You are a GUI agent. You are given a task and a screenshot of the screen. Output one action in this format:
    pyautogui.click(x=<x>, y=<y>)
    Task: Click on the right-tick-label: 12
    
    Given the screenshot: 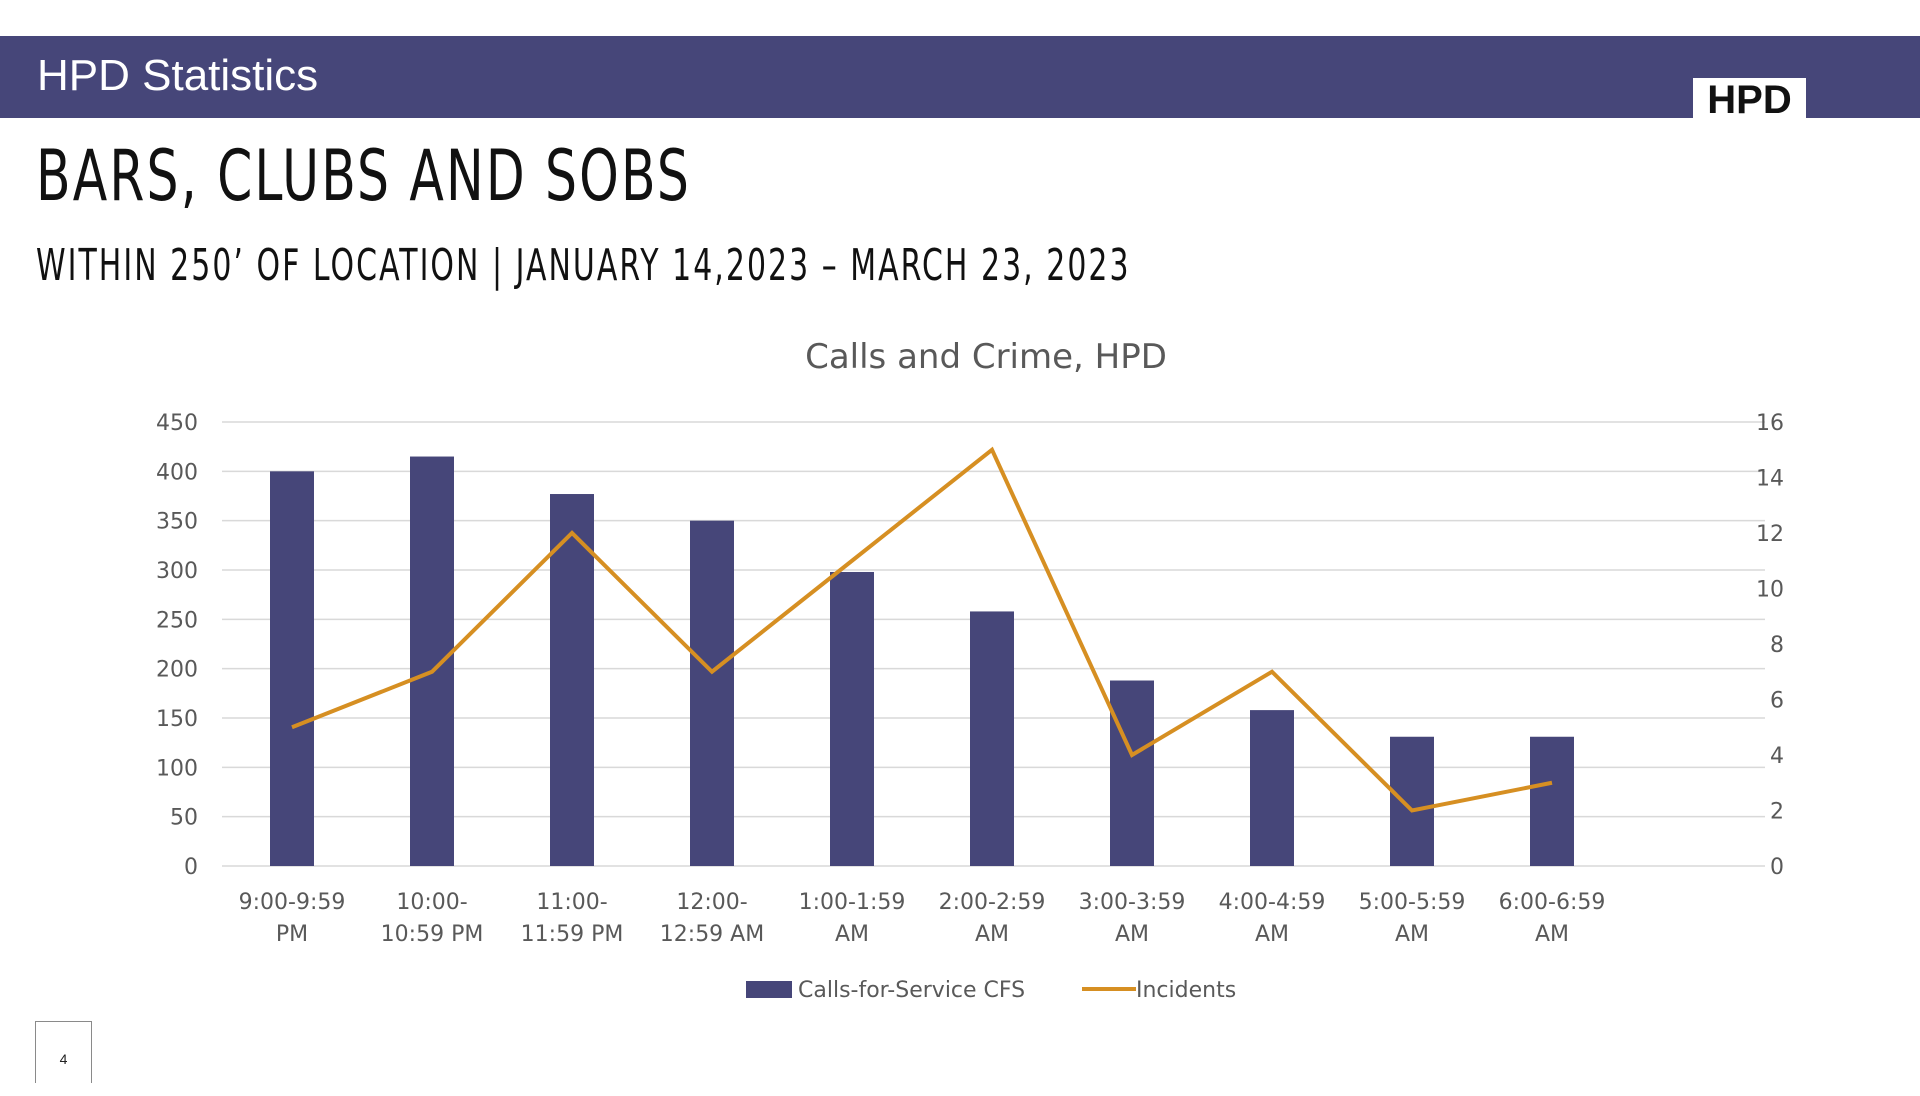 What is the action you would take?
    pyautogui.click(x=1770, y=534)
    